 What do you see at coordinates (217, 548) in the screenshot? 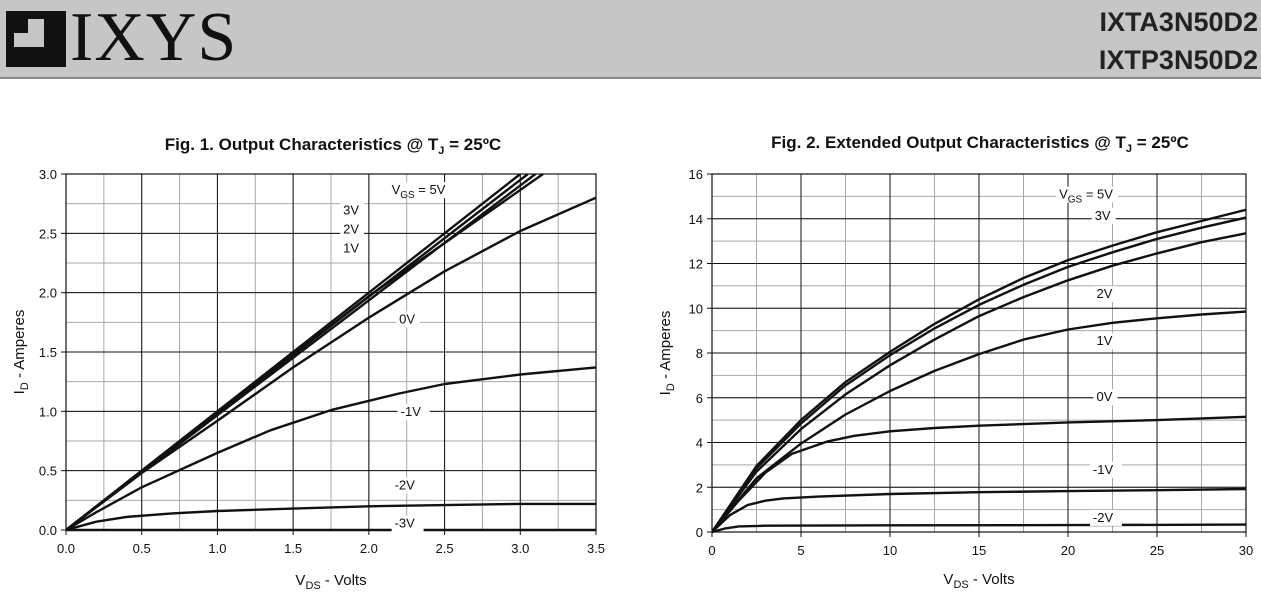
I see `x-tick-label: 1.0` at bounding box center [217, 548].